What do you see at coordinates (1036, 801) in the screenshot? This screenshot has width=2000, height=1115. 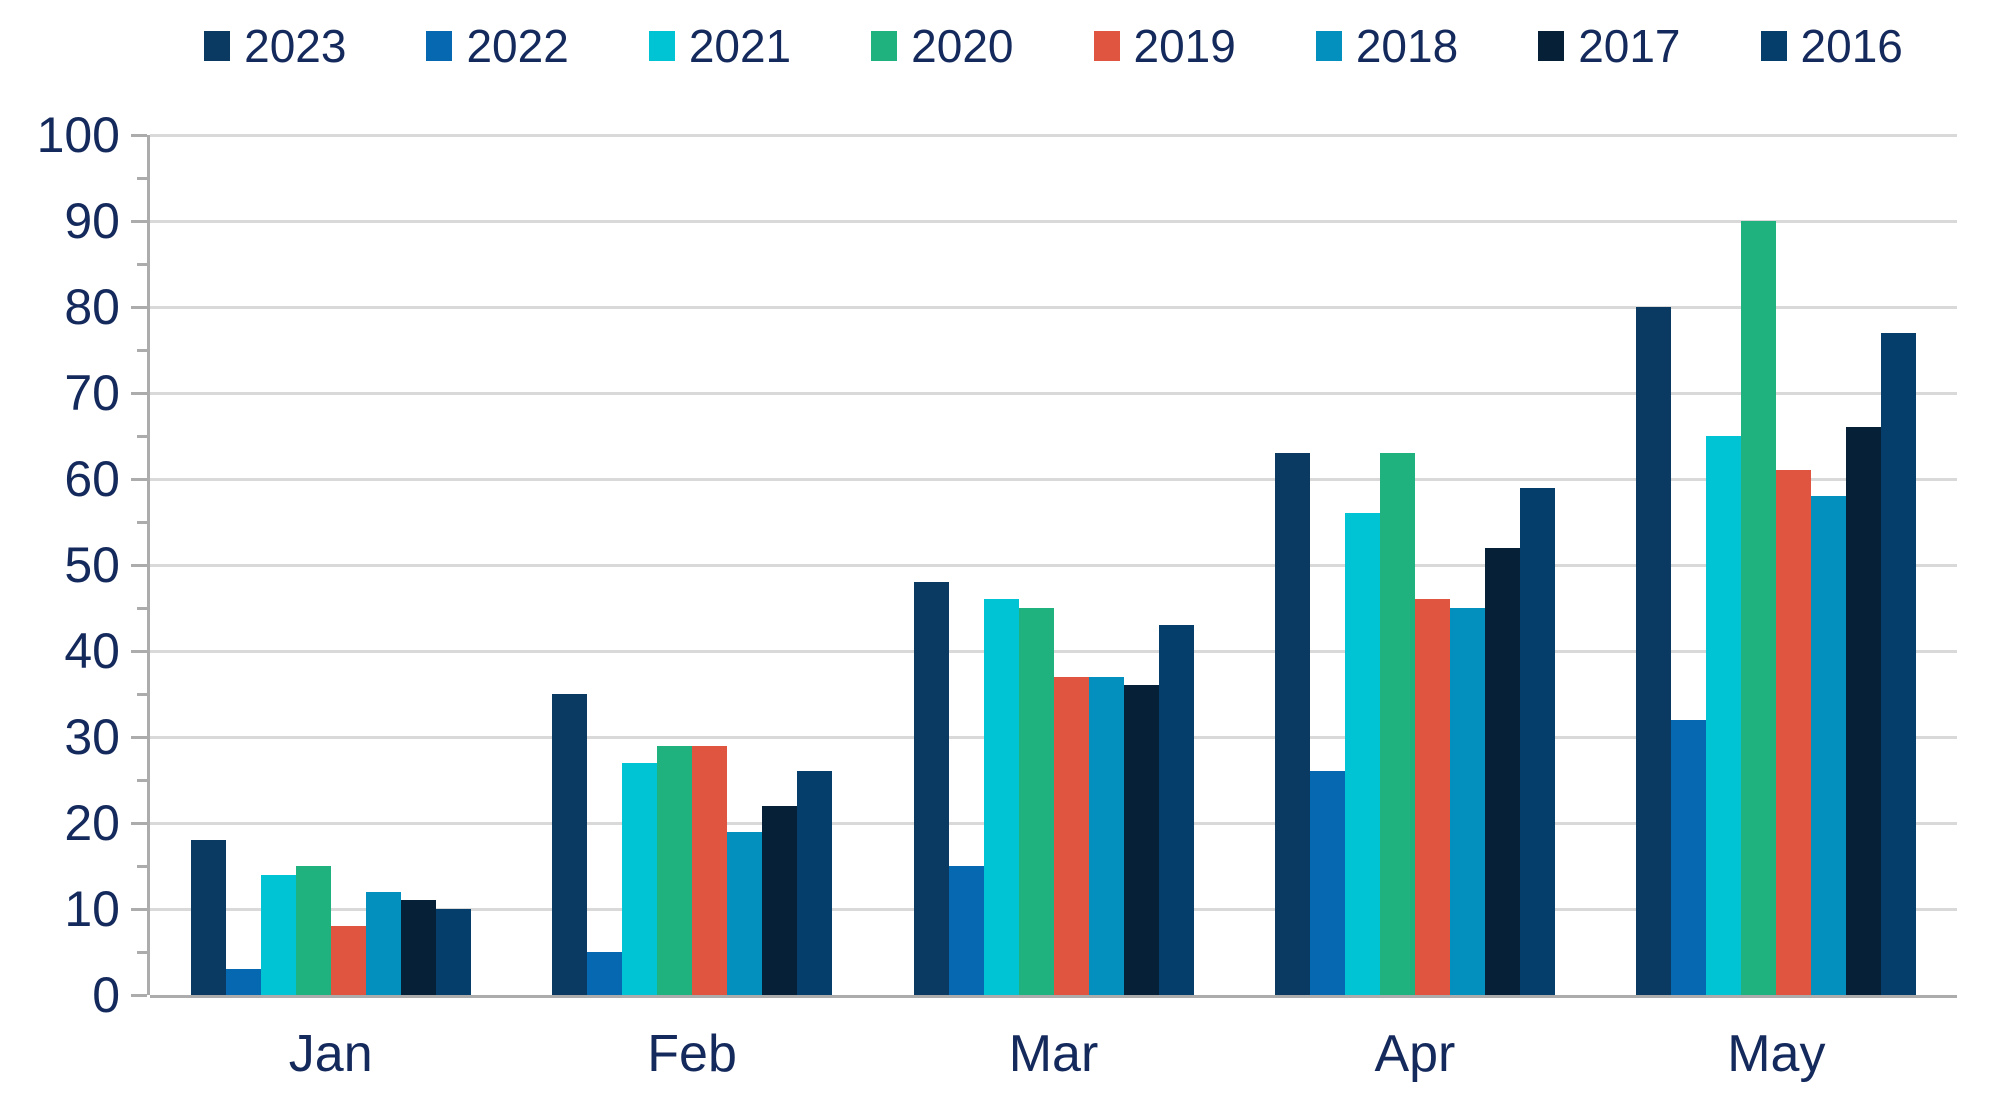 I see `bar-2020-mar` at bounding box center [1036, 801].